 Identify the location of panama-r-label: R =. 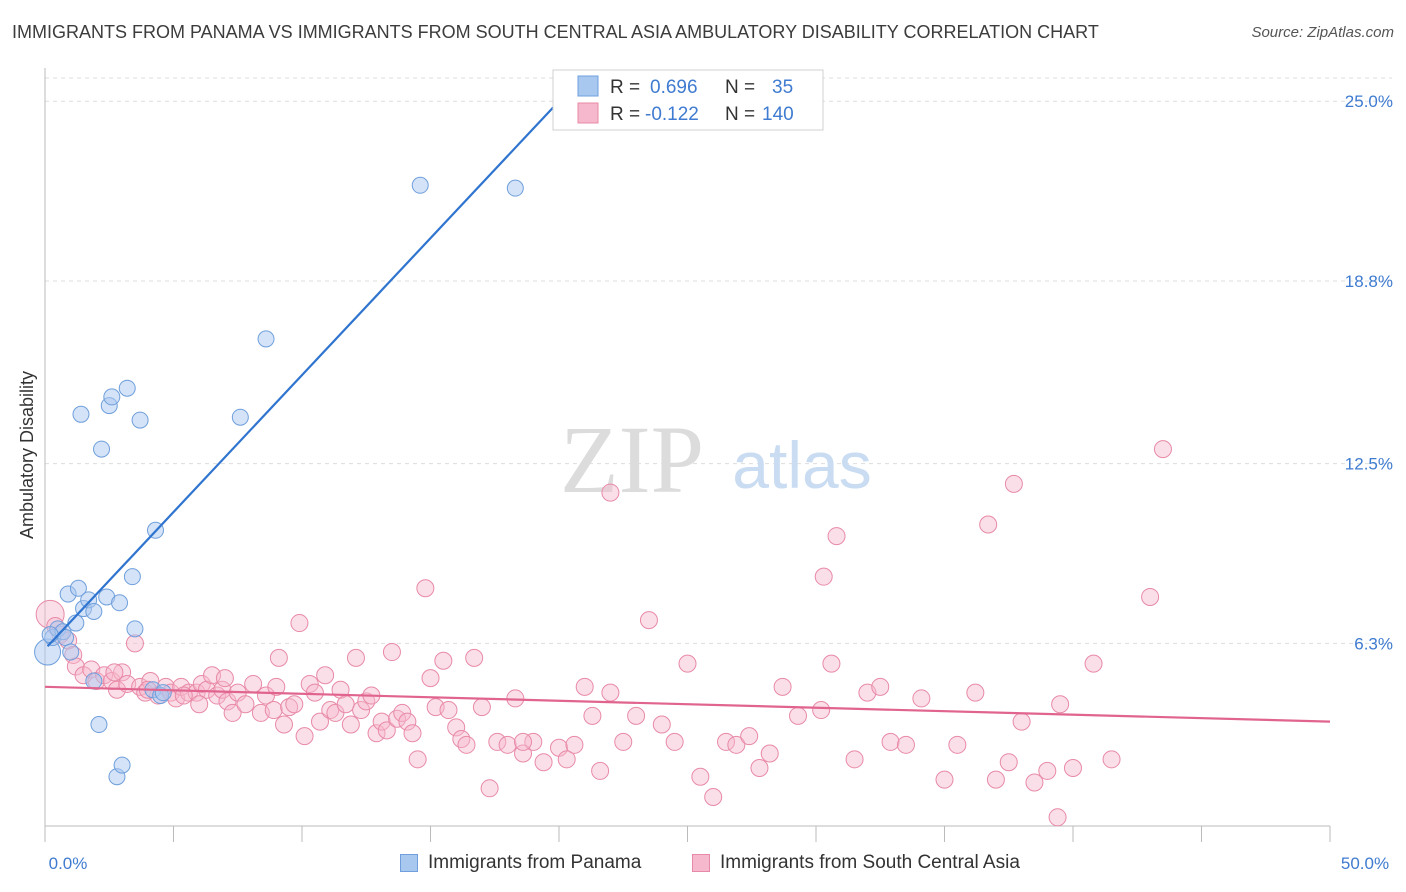
(625, 87).